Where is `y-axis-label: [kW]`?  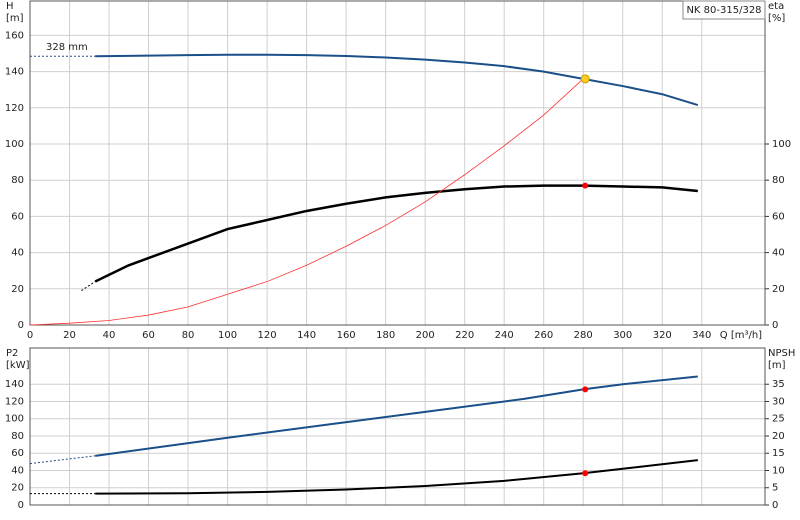
y-axis-label: [kW] is located at coordinates (18, 365).